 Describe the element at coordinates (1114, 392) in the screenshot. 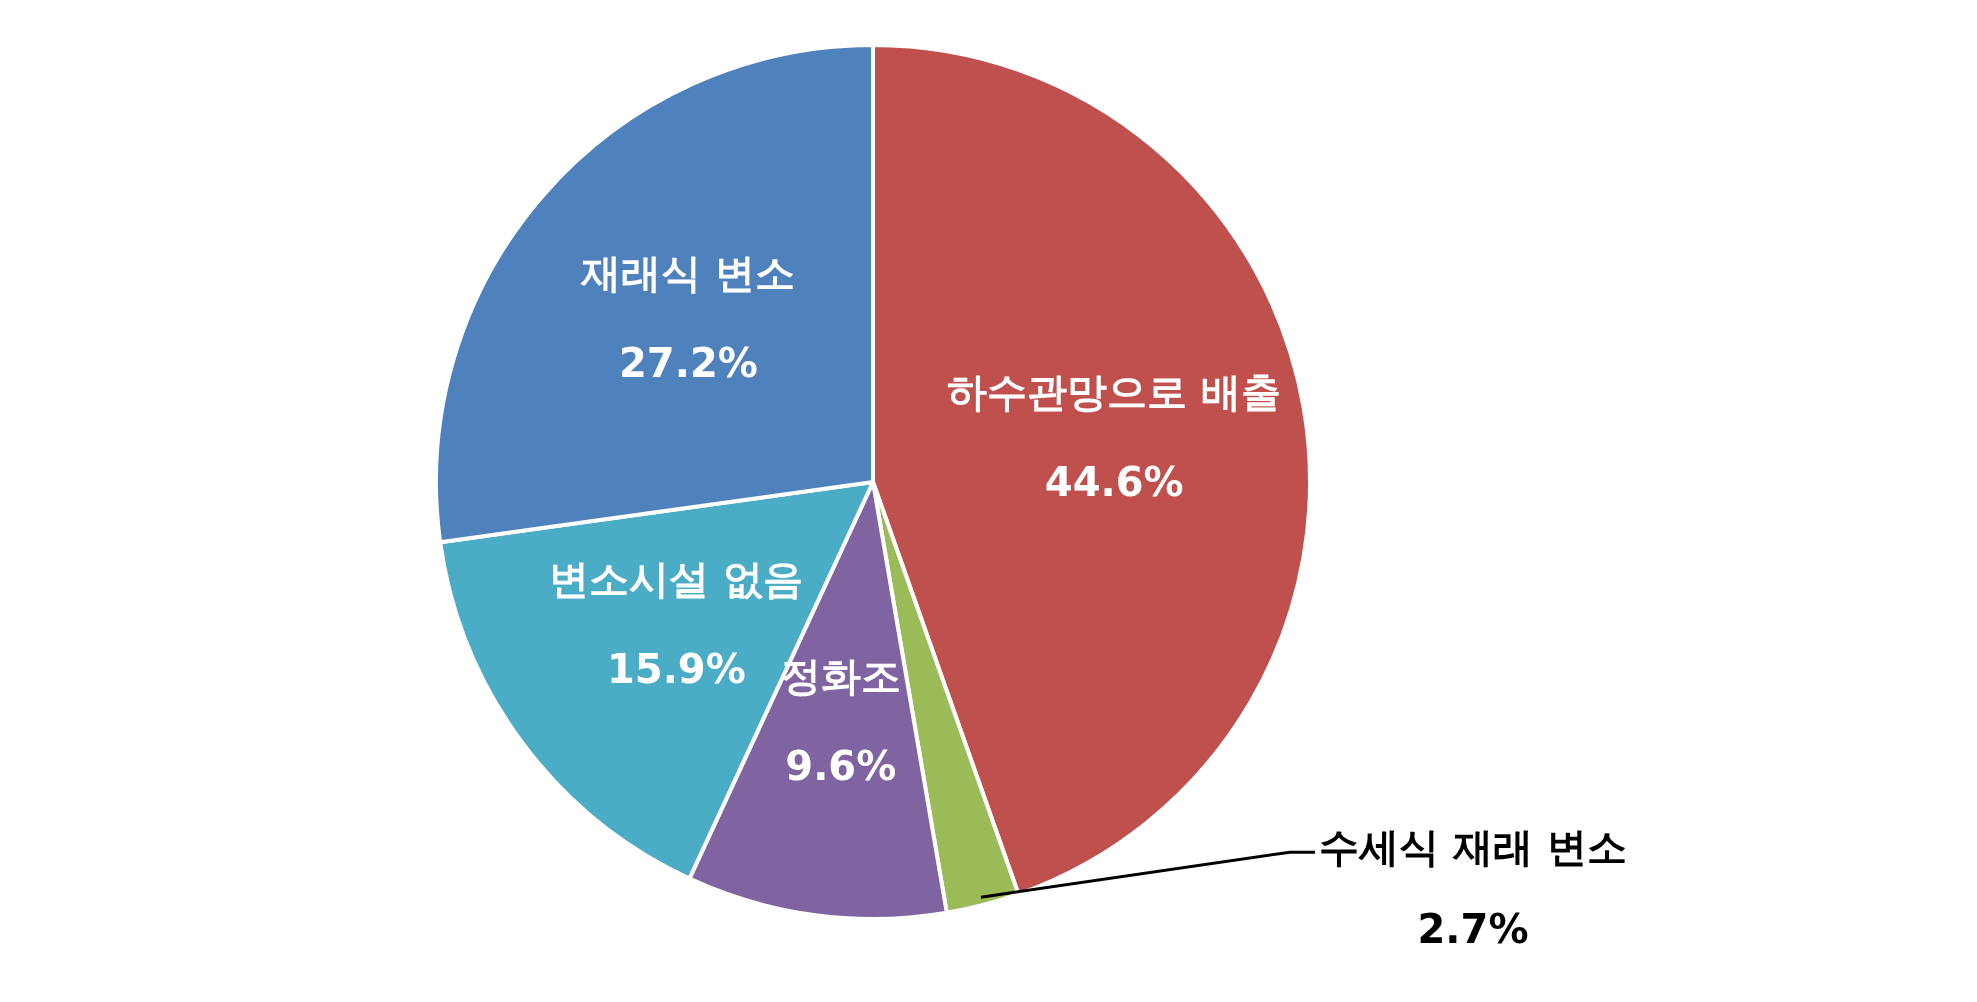

I see `slice-label: 하수관망으로 배출` at that location.